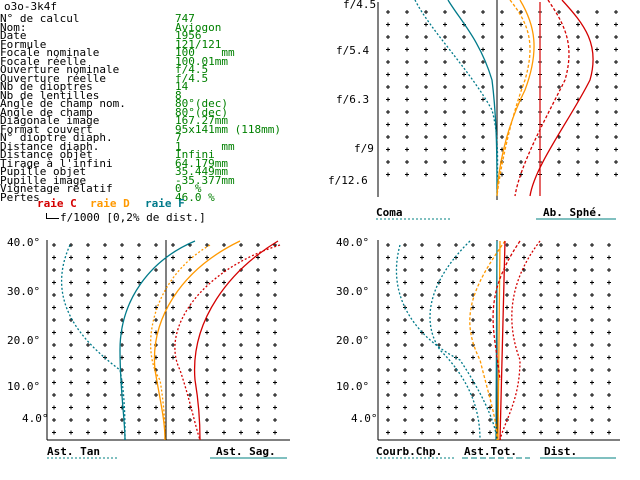  Describe the element at coordinates (30, 6) in the screenshot. I see `window-title: o3o-3k4f` at that location.